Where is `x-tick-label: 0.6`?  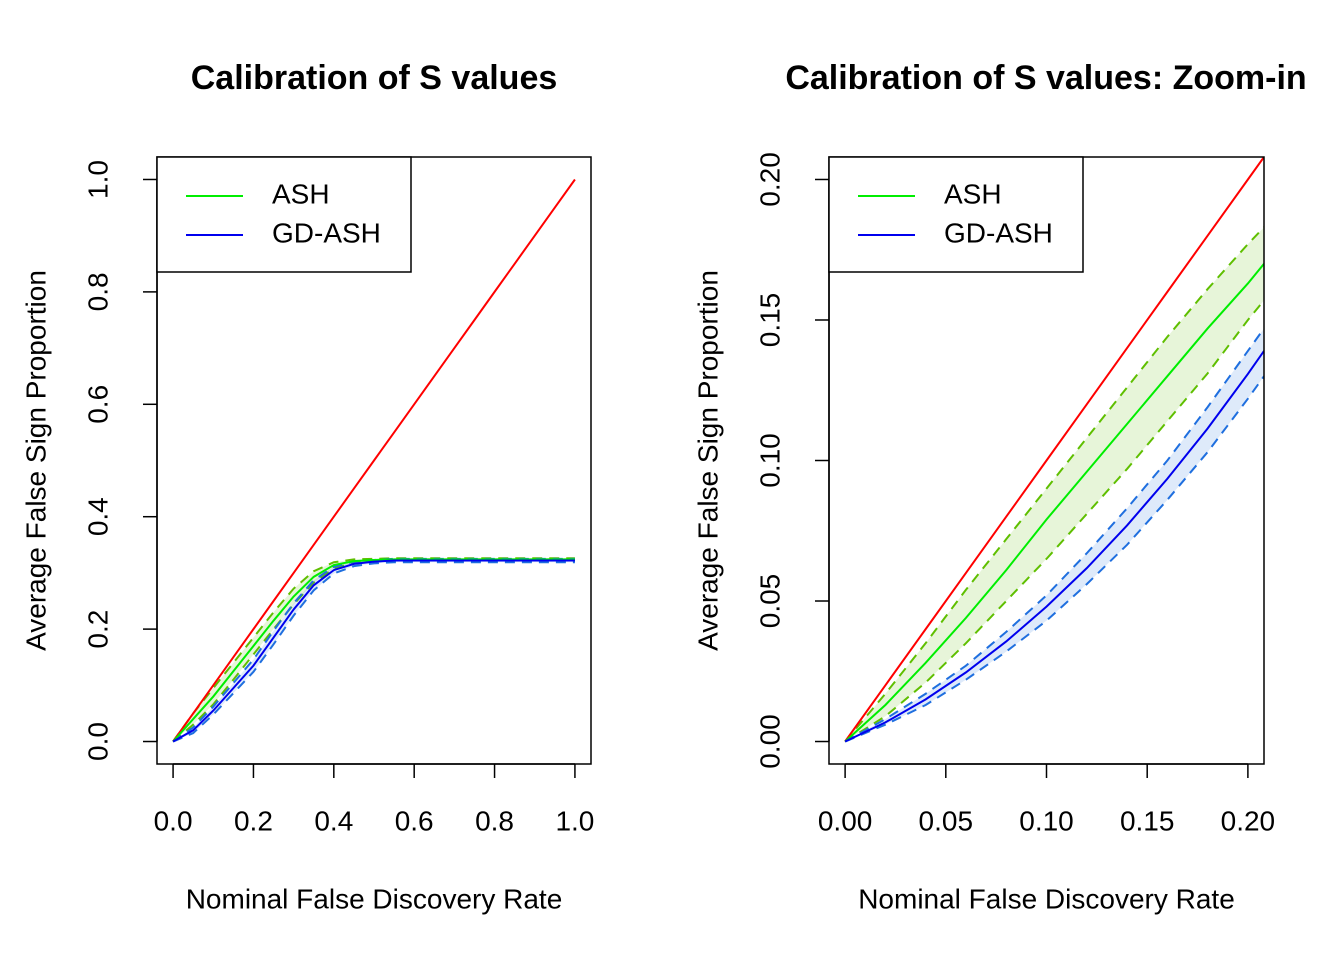
x-tick-label: 0.6 is located at coordinates (414, 820).